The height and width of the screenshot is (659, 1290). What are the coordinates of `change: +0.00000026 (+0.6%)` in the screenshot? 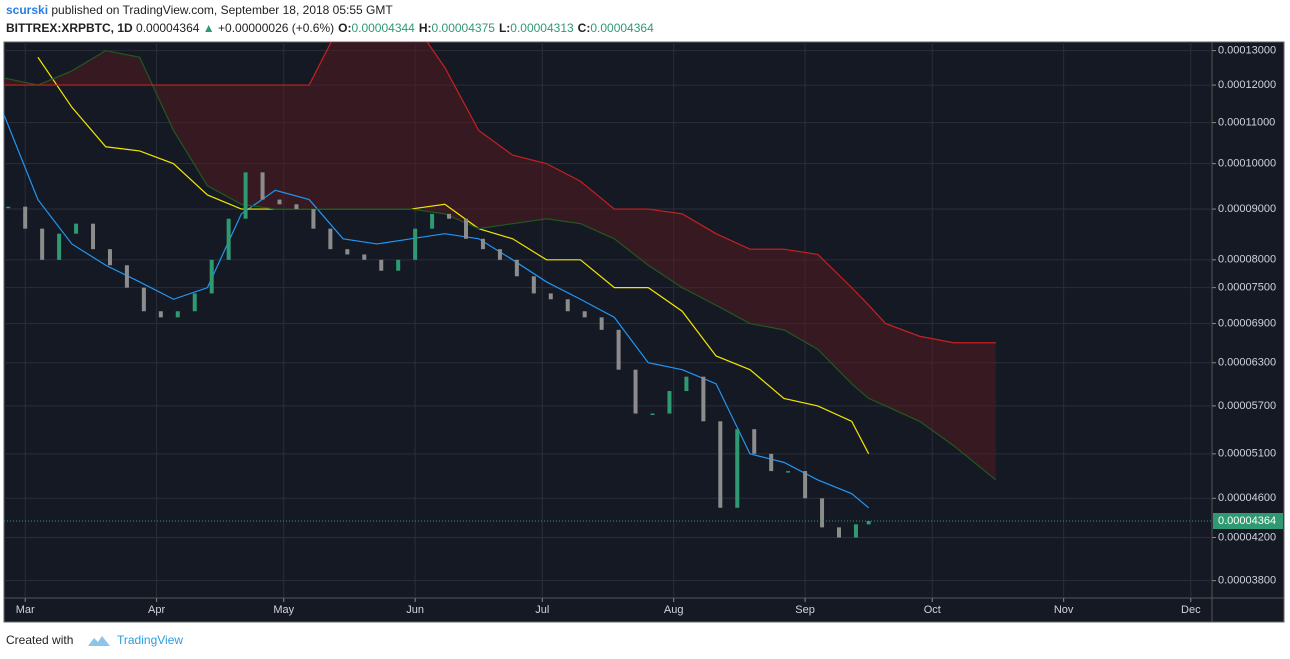 It's located at (276, 28).